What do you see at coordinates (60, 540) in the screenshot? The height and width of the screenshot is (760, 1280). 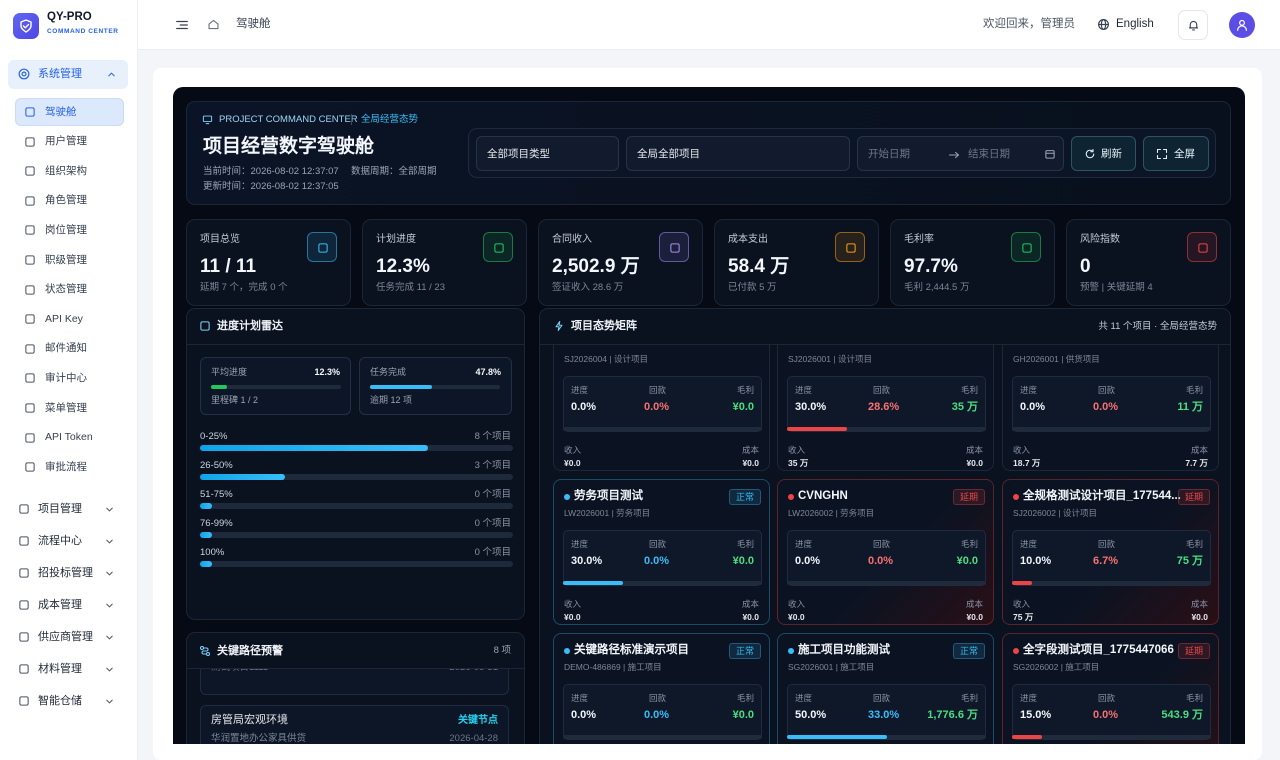 I see `menu-label: 流程中心` at bounding box center [60, 540].